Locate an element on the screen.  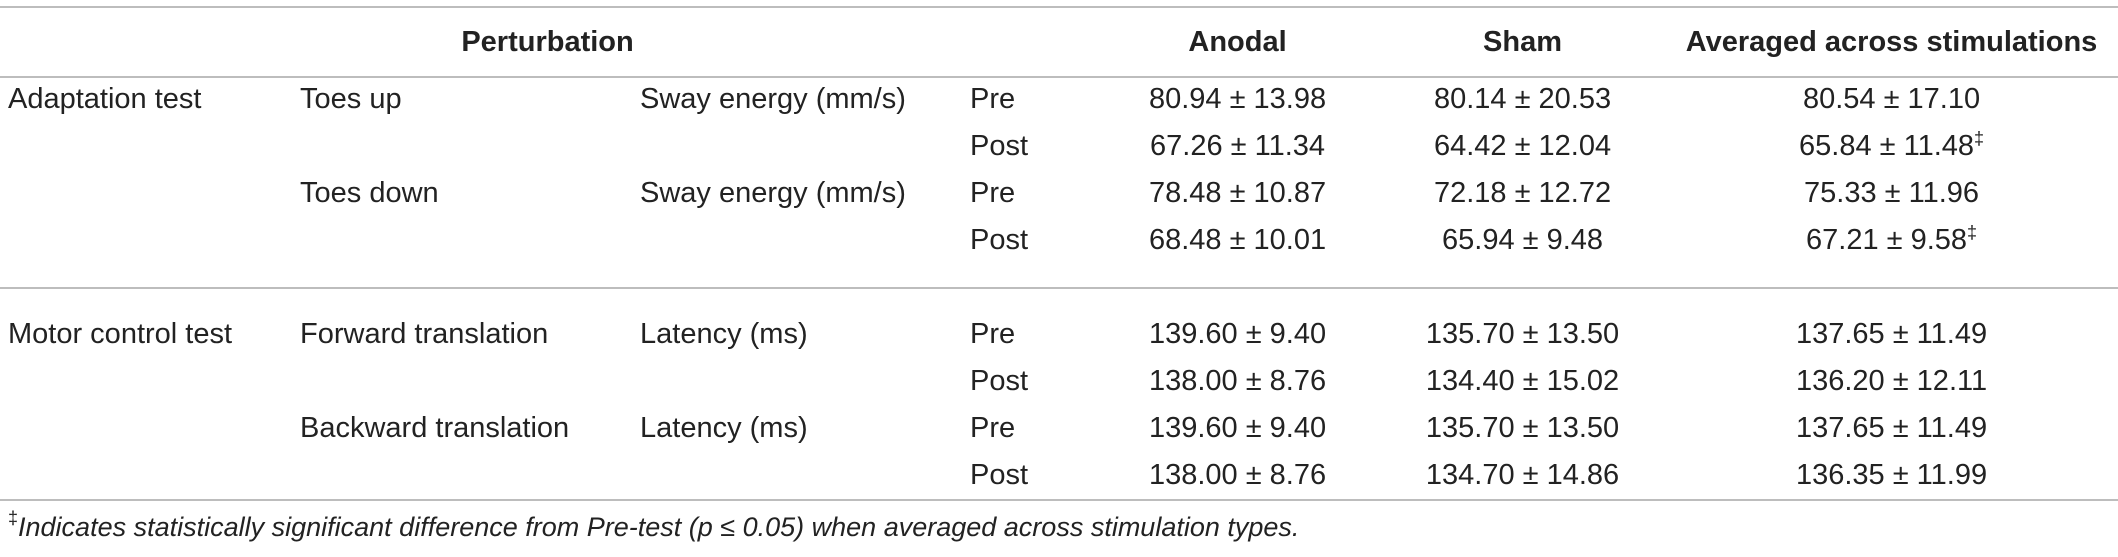
cell-test: Adaptation test is located at coordinates (105, 99).